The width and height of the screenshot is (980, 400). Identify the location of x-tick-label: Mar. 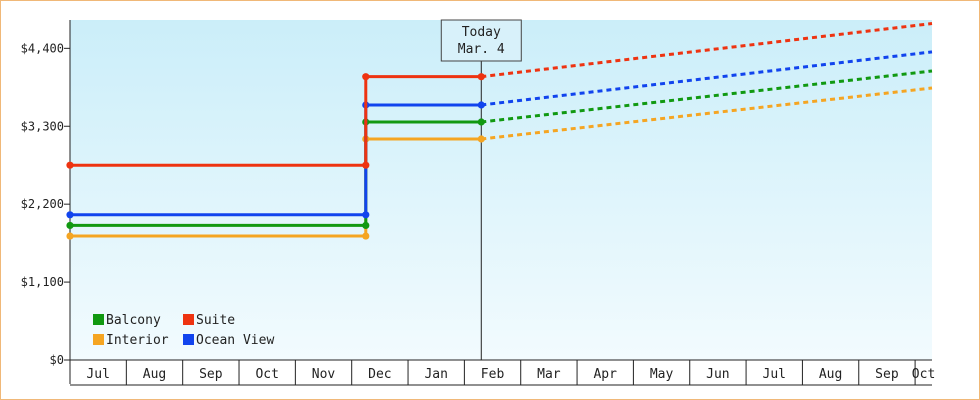
(549, 374).